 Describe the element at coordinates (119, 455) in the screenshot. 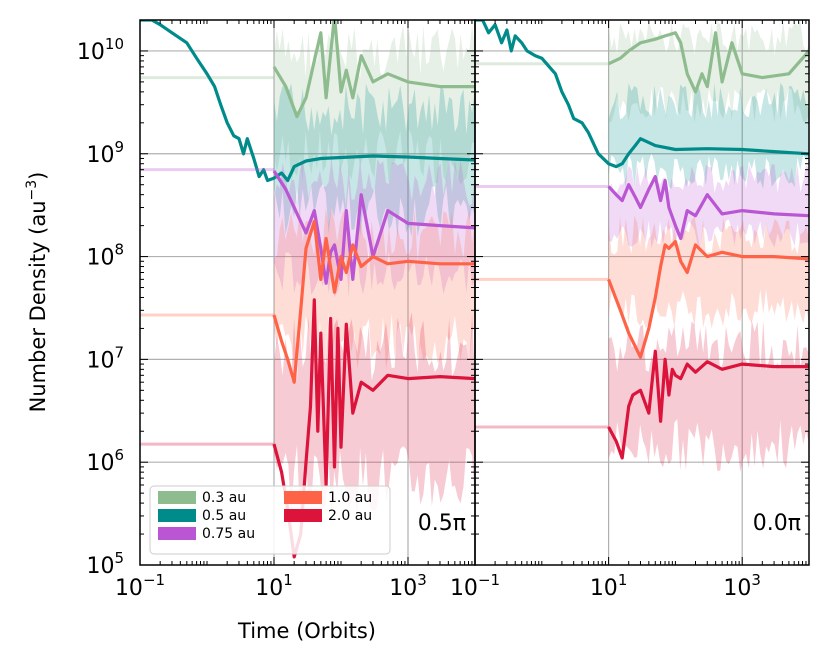

I see `y-tick-label-exponent: 6` at that location.